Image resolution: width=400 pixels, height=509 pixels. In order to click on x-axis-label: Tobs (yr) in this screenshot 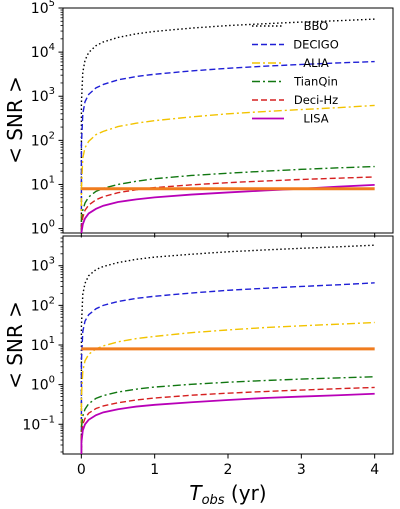, I will do `click(227, 494)`.